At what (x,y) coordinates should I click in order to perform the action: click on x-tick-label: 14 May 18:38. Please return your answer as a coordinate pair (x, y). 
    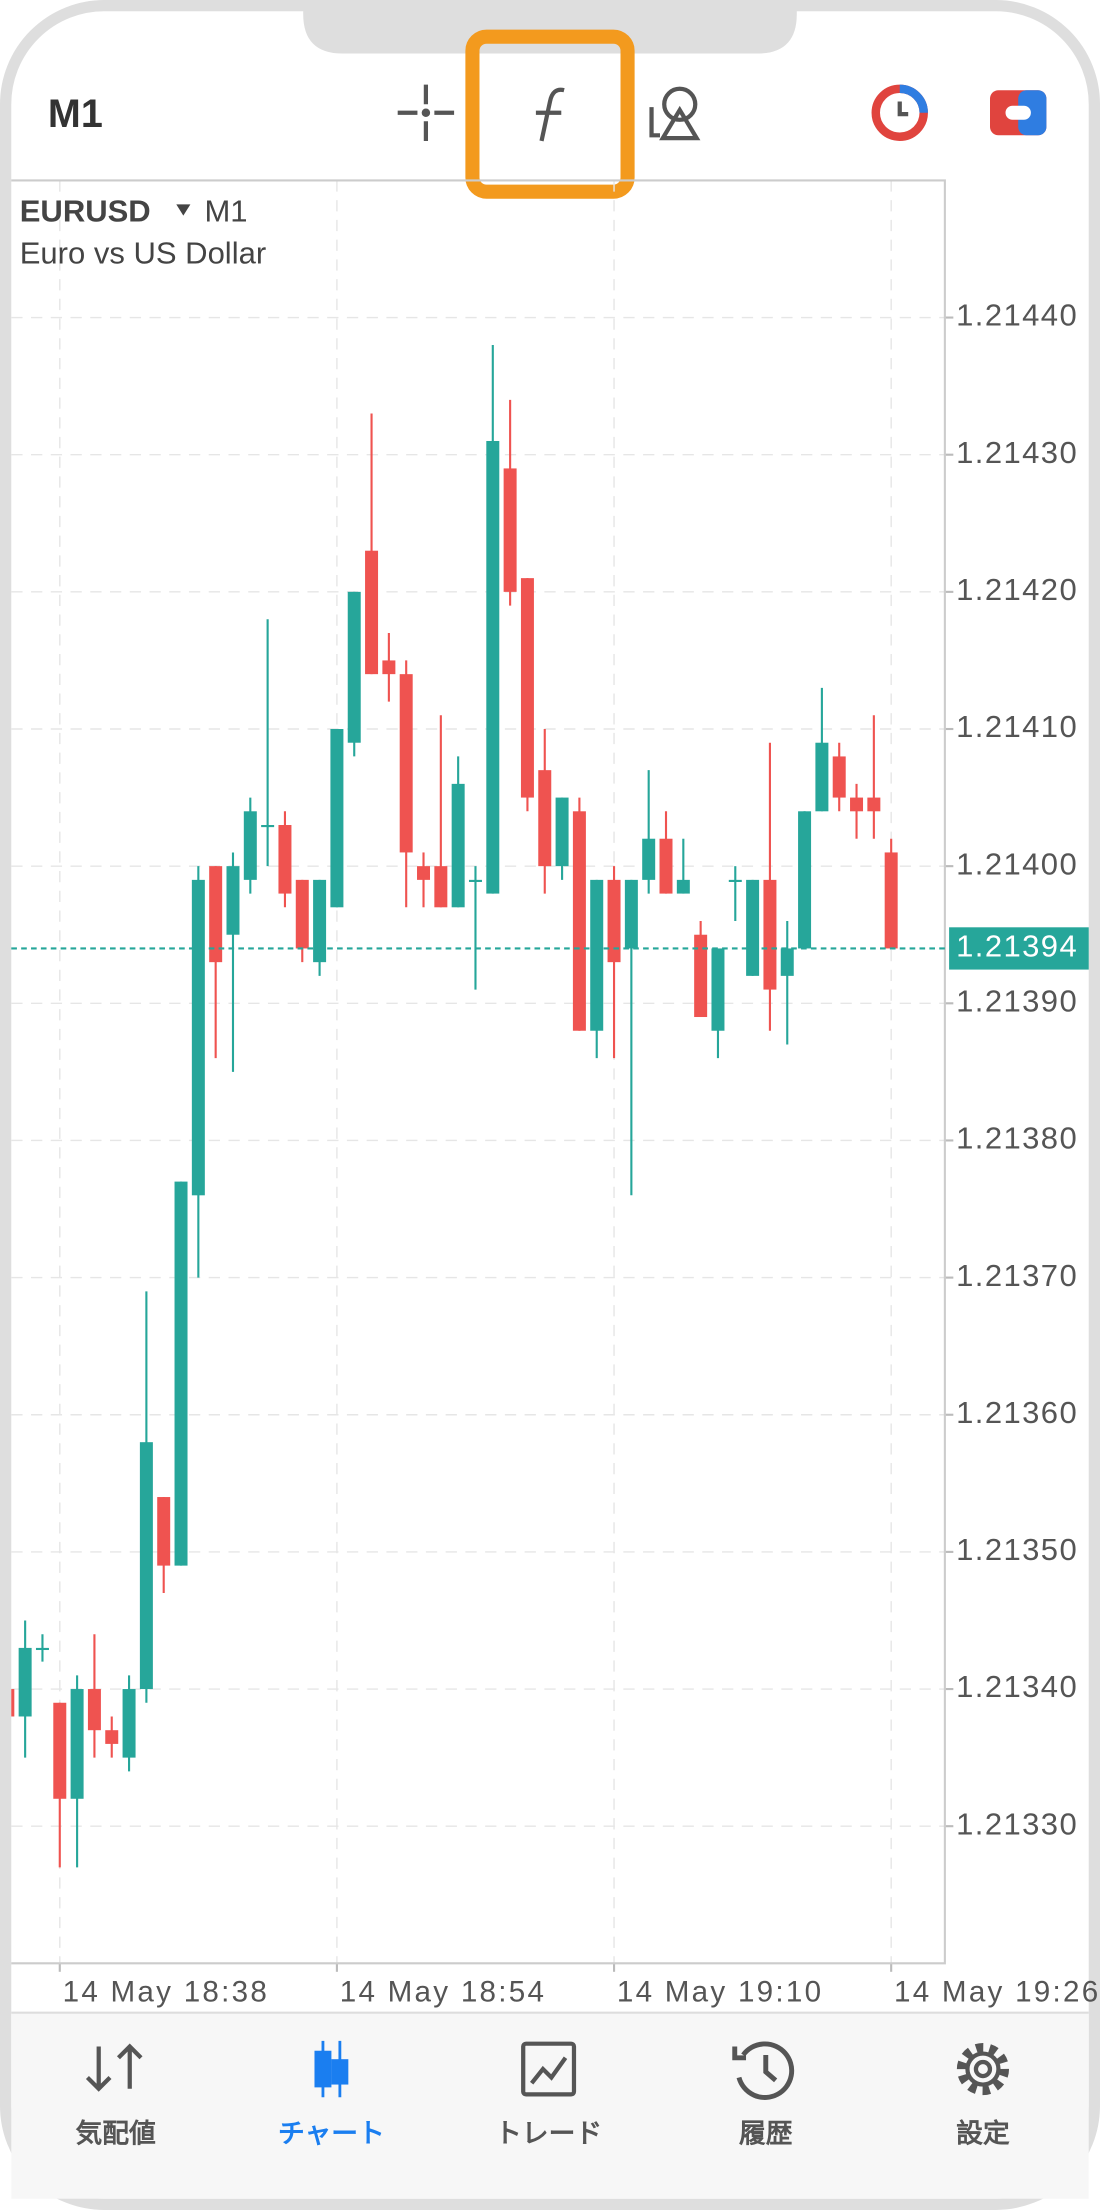
    Looking at the image, I should click on (166, 1991).